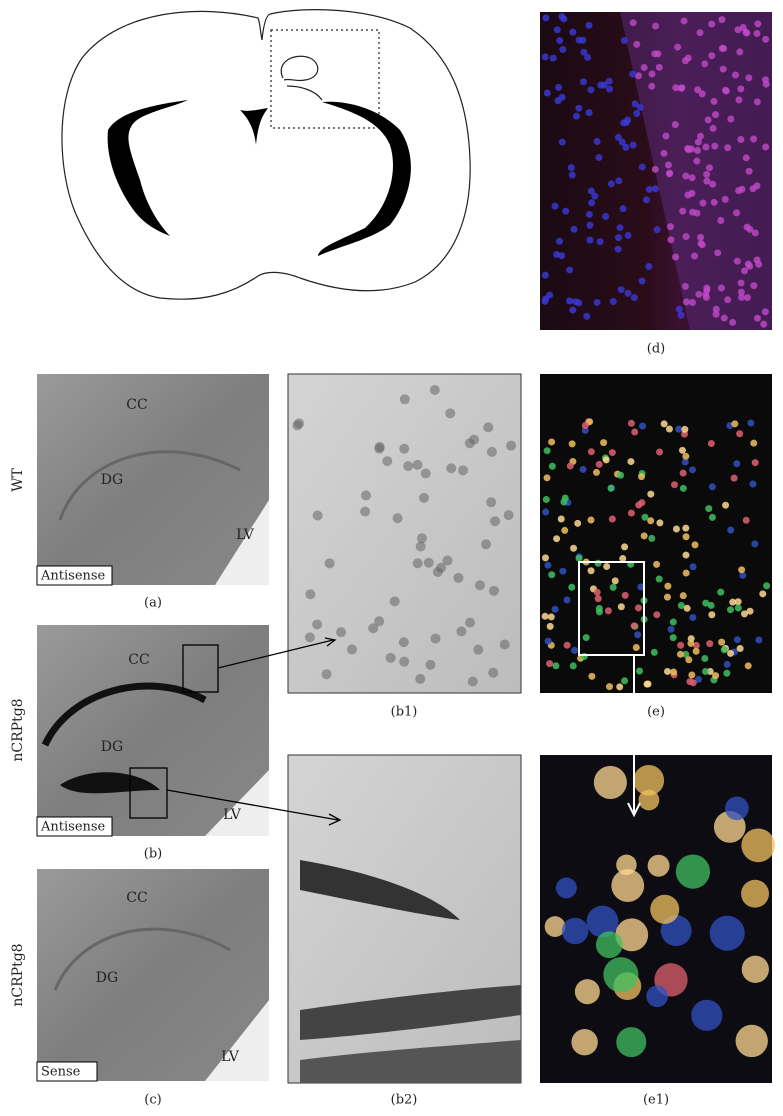  Describe the element at coordinates (656, 712) in the screenshot. I see `panel-label: (e)` at that location.